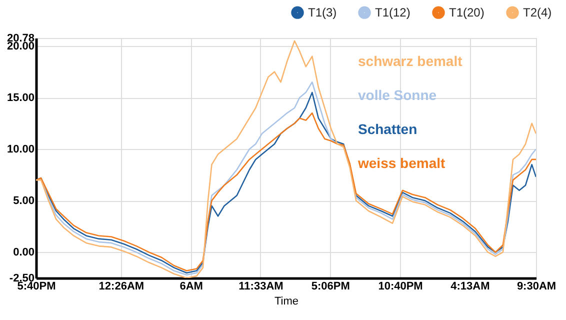  Describe the element at coordinates (470, 286) in the screenshot. I see `x-tick-label: 4:13AM` at that location.